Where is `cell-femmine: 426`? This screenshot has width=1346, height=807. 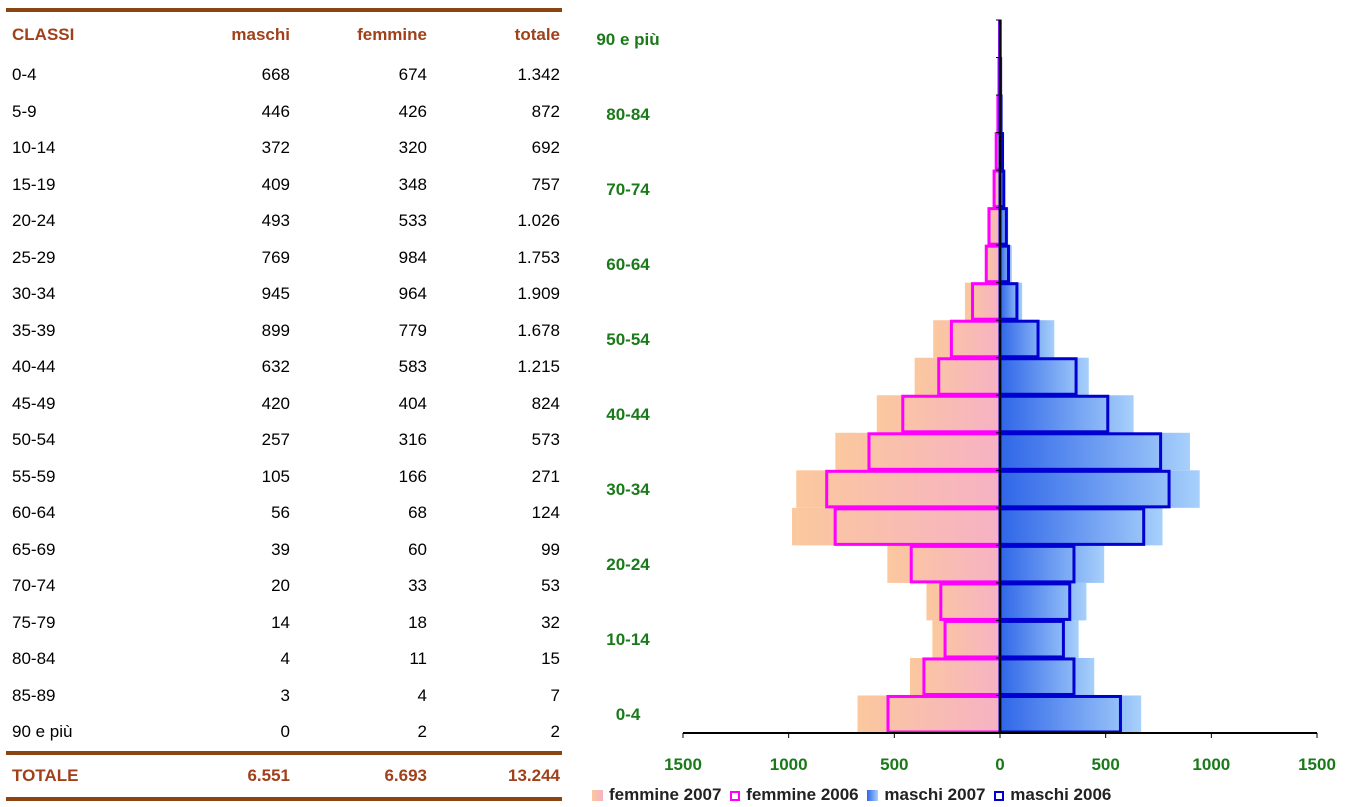
cell-femmine: 426 is located at coordinates (412, 111).